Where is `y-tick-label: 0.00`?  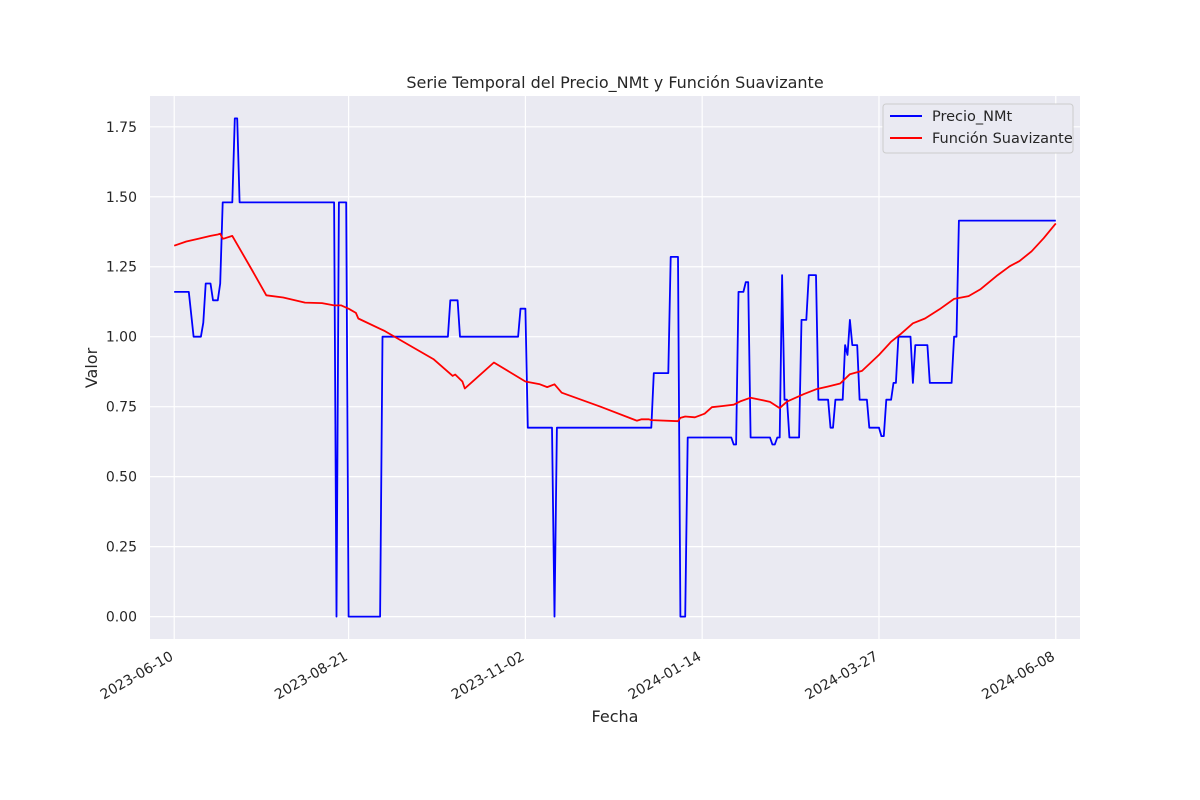
y-tick-label: 0.00 is located at coordinates (121, 618).